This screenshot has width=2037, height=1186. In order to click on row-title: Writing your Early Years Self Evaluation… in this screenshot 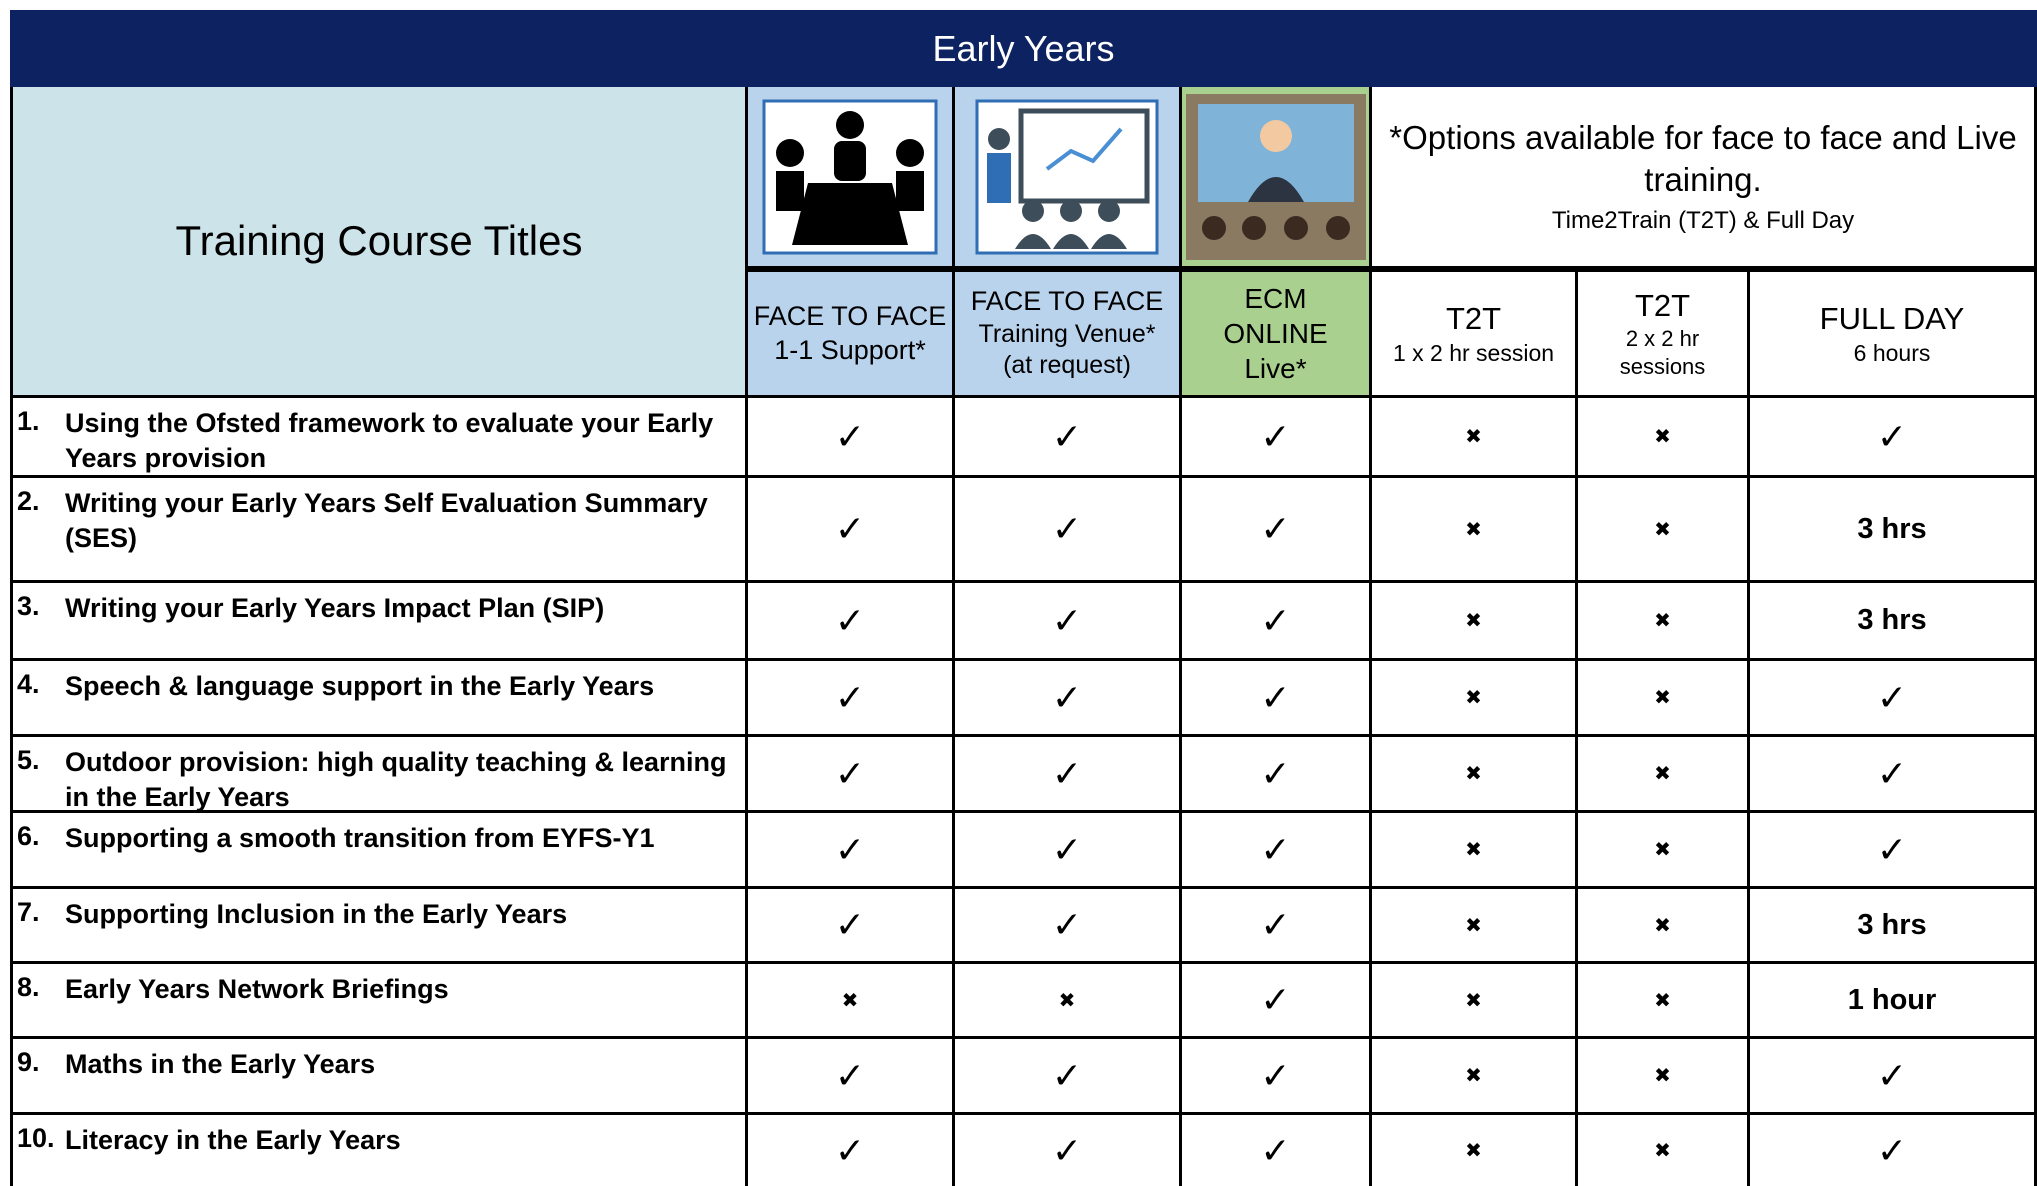, I will do `click(386, 521)`.